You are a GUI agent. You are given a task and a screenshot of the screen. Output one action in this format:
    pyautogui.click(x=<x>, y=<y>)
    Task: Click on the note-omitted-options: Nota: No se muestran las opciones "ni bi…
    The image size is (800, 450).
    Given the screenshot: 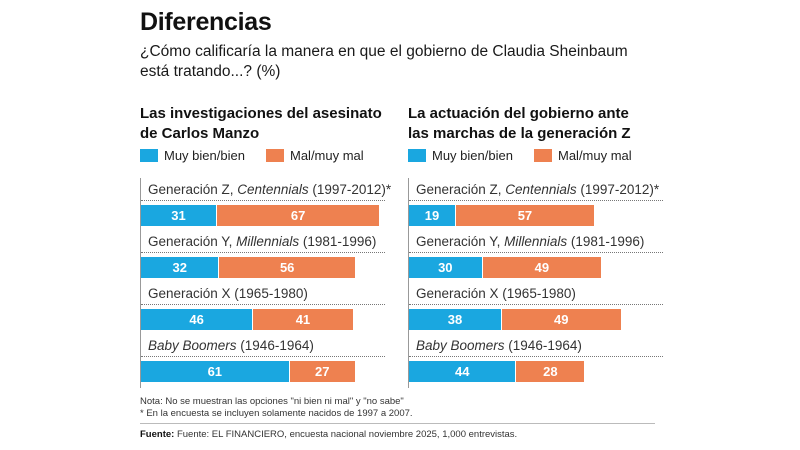 What is the action you would take?
    pyautogui.click(x=272, y=401)
    